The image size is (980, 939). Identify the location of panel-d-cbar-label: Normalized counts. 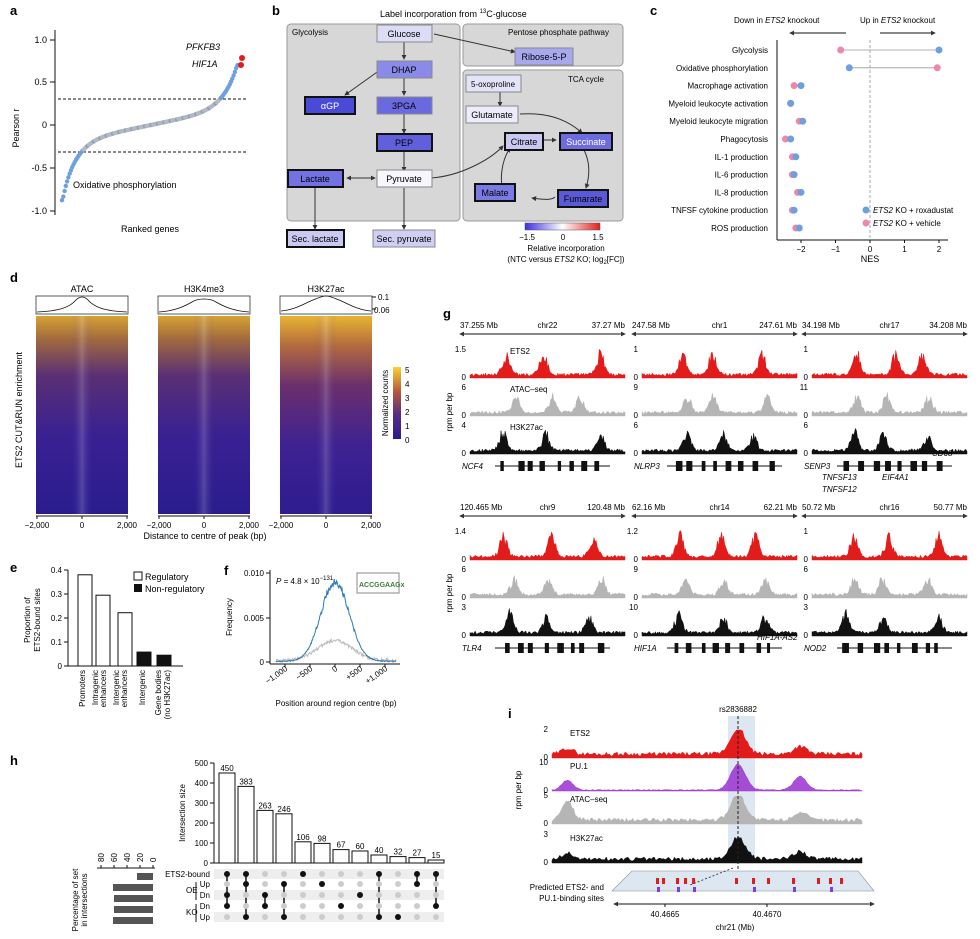
(385, 403).